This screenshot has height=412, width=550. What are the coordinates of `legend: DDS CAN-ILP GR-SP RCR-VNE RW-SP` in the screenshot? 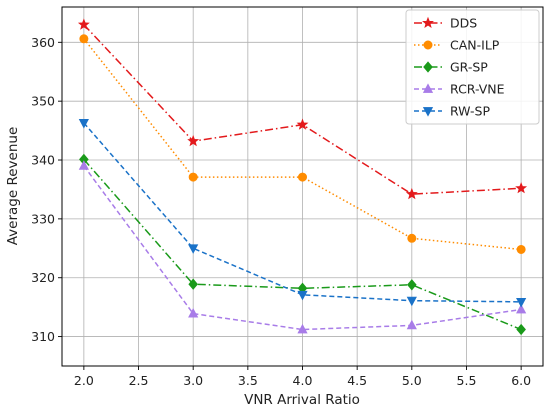 It's located at (472, 67).